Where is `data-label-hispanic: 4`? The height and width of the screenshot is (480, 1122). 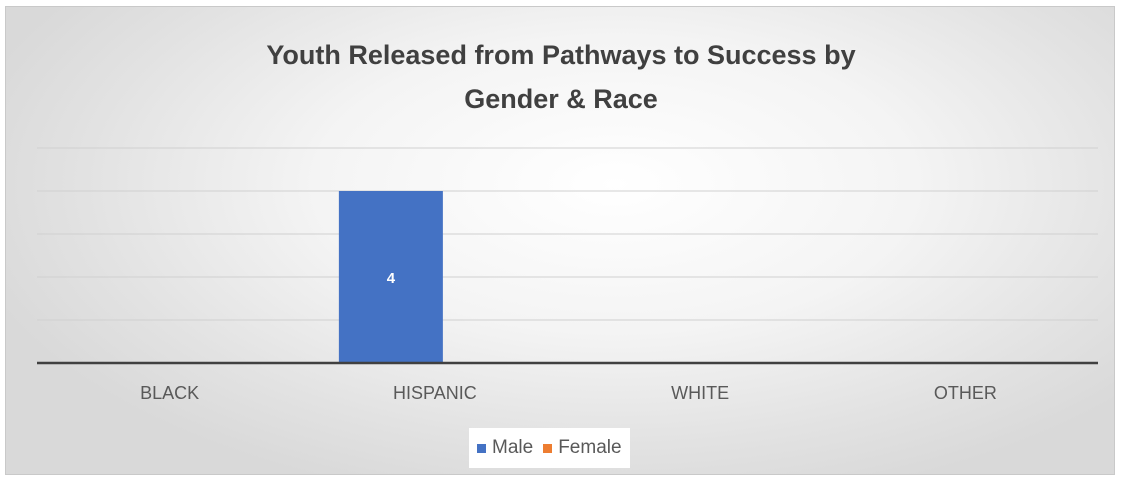
data-label-hispanic: 4 is located at coordinates (391, 278).